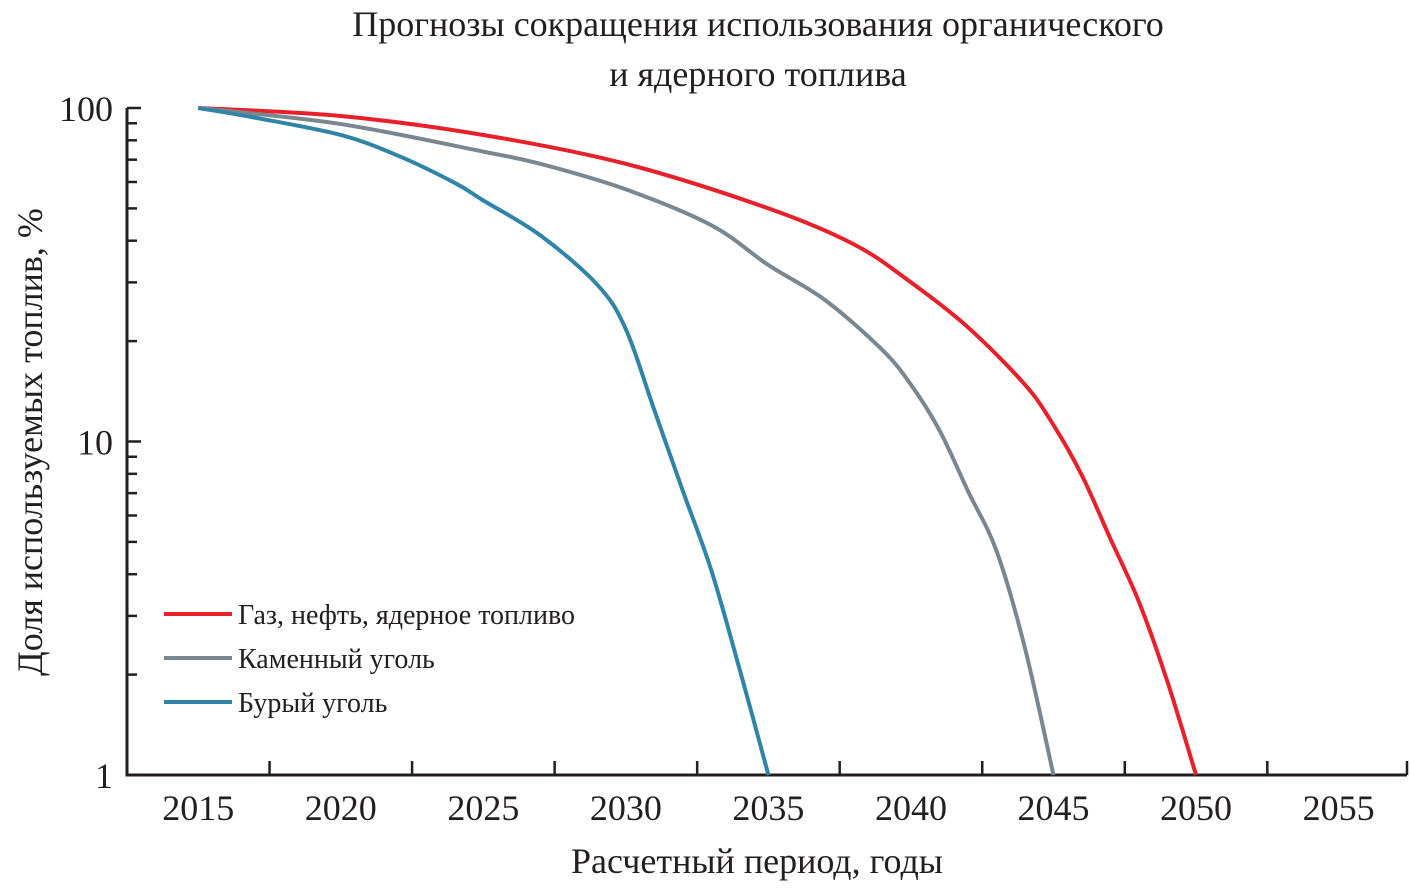  Describe the element at coordinates (104, 776) in the screenshot. I see `y-tick-label: 1` at that location.